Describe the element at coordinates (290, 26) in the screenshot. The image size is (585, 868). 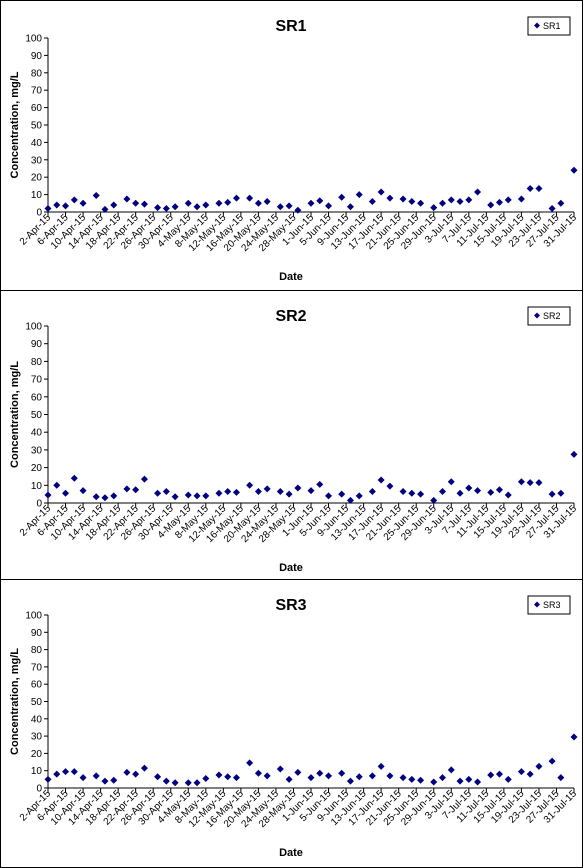
I see `chart-title-sr1: SR1` at that location.